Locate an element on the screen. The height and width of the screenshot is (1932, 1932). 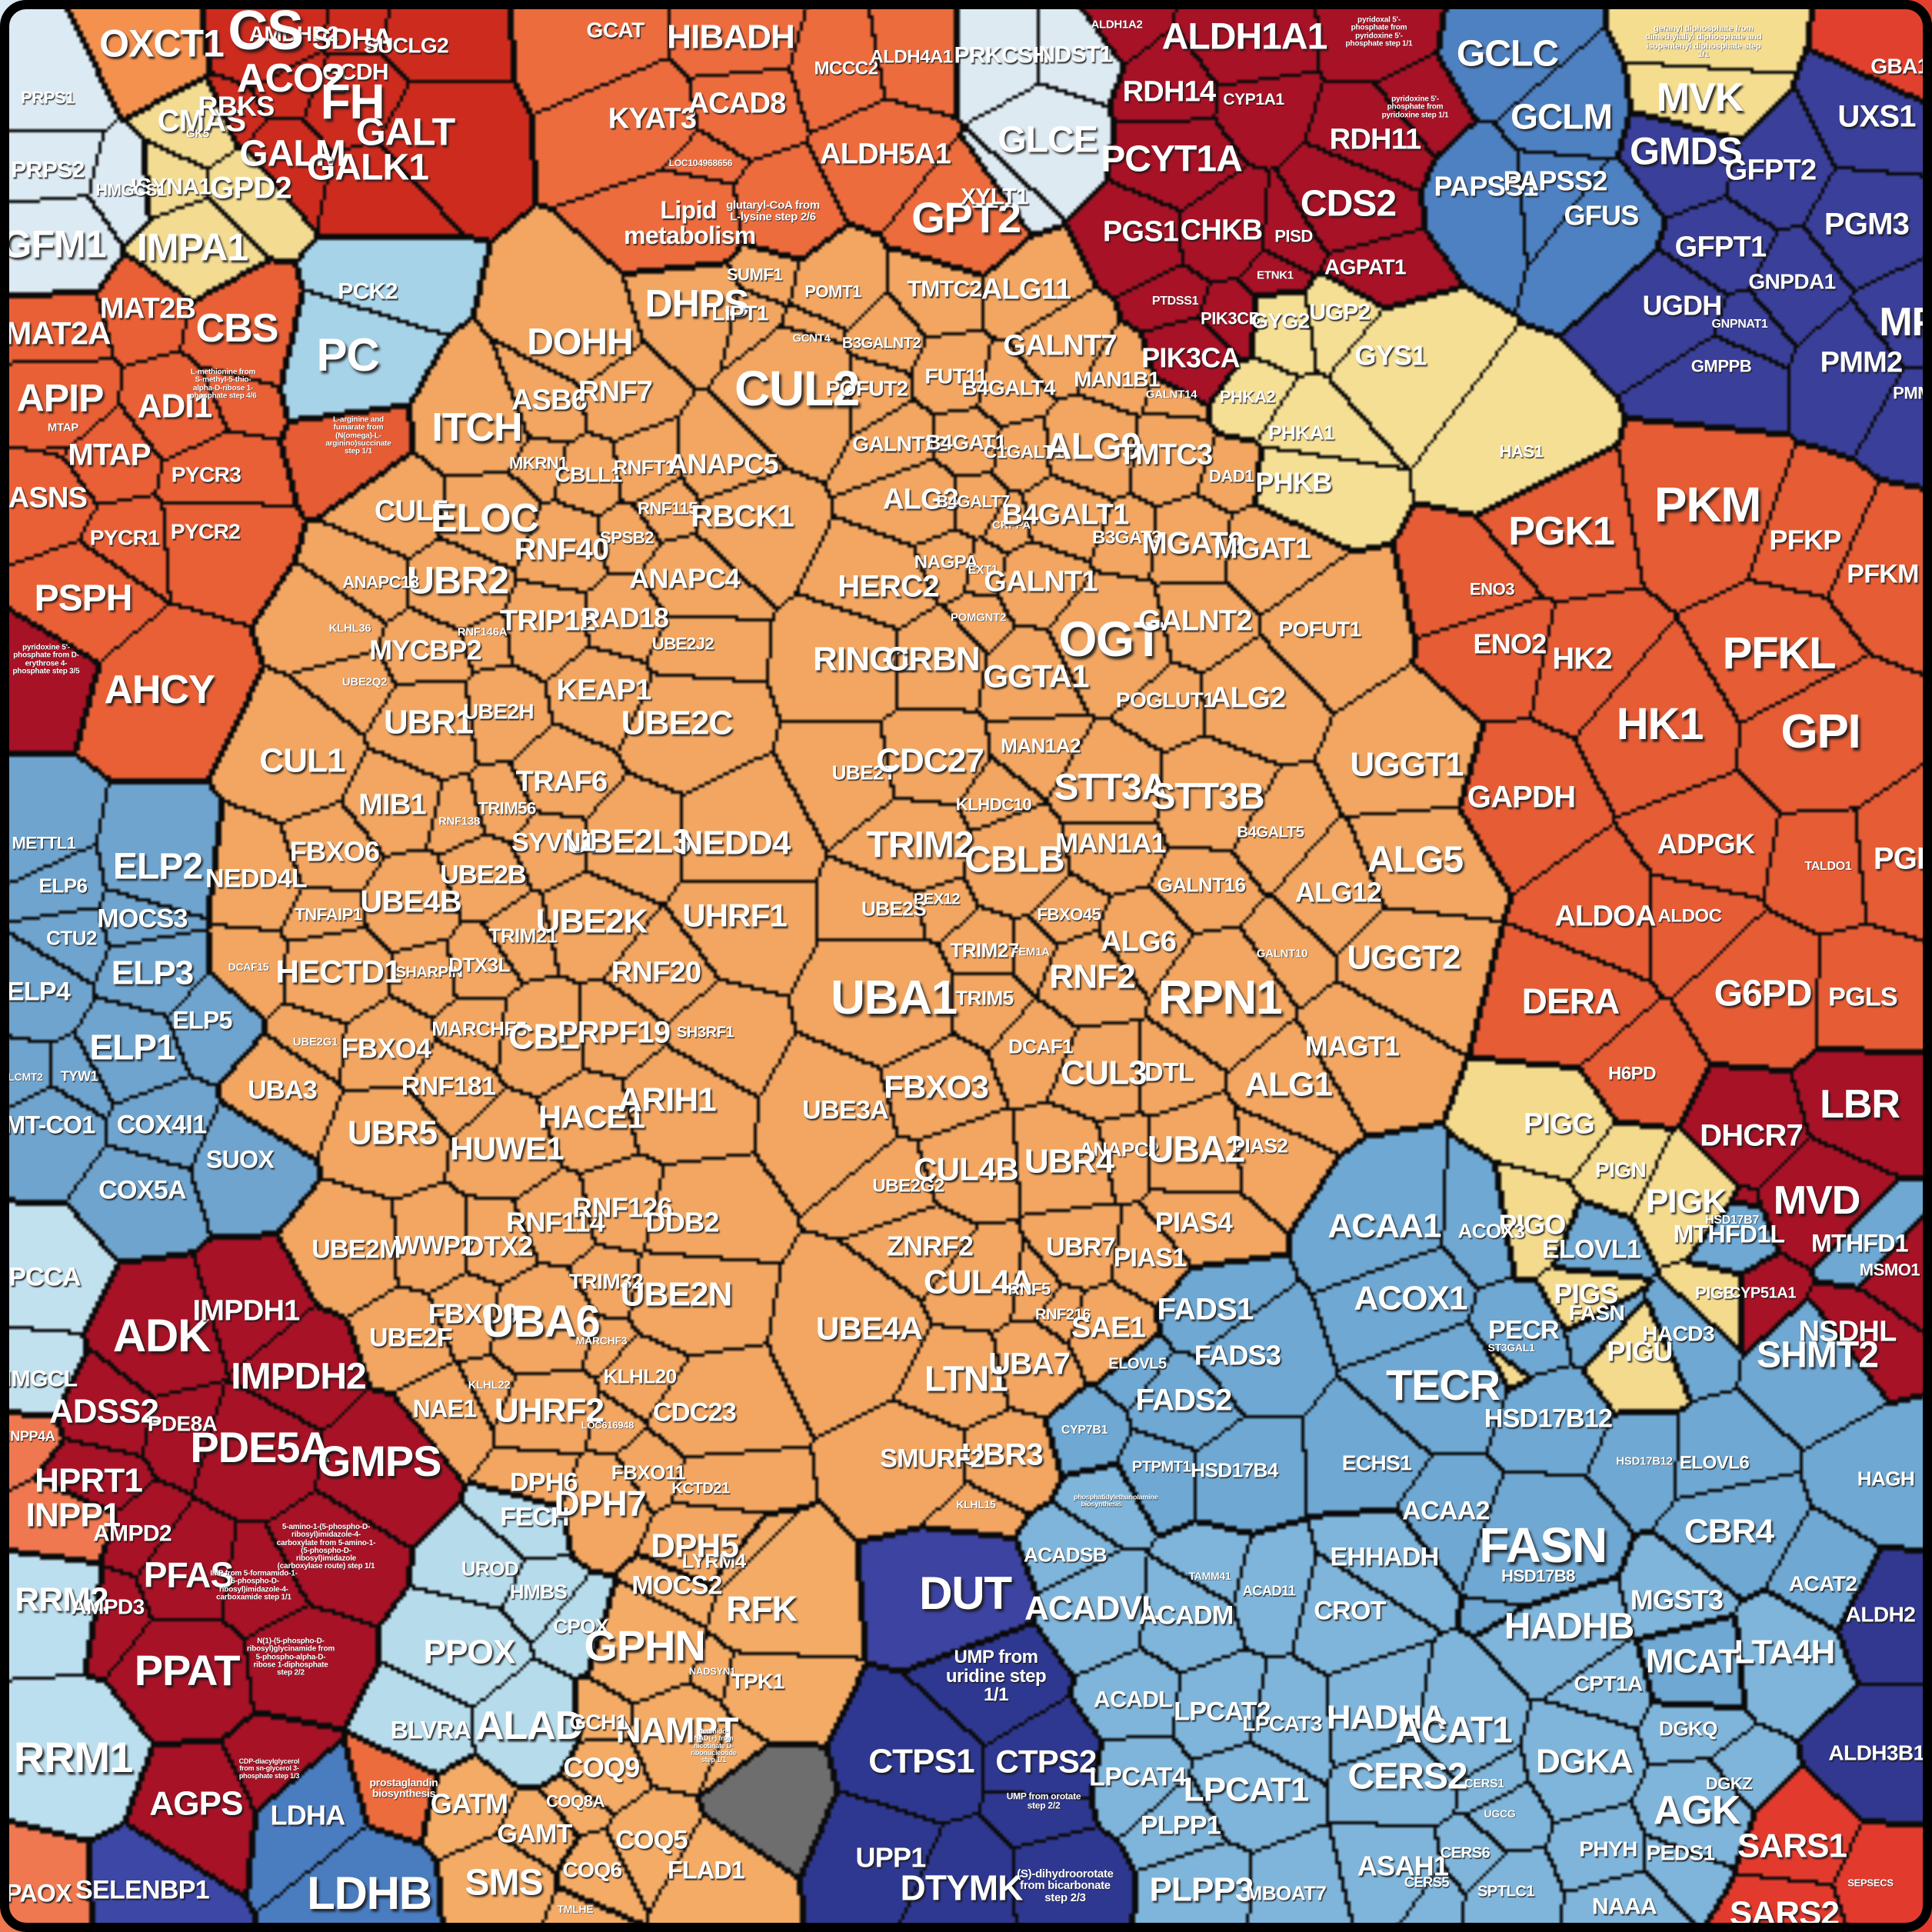
cell-label: LTN1 is located at coordinates (966, 1378).